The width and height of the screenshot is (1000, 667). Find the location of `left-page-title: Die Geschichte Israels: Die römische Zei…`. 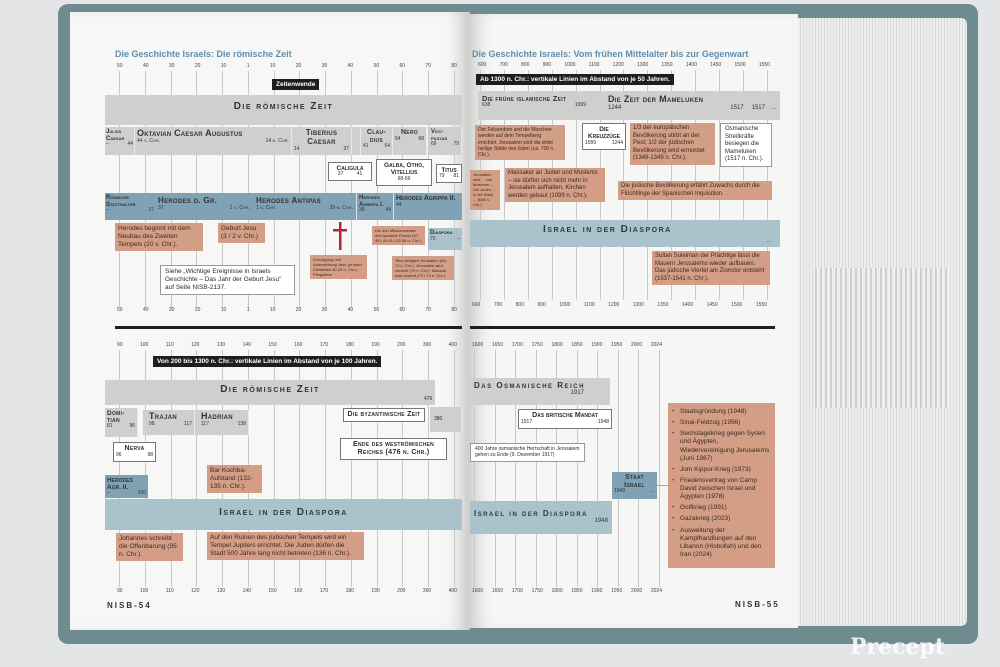

left-page-title: Die Geschichte Israels: Die römische Zei… is located at coordinates (203, 54).